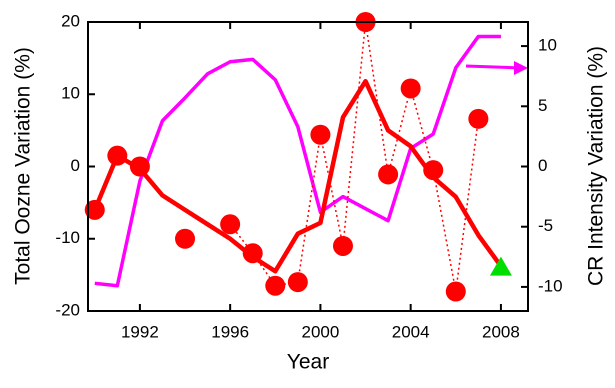 This screenshot has height=388, width=615. What do you see at coordinates (70, 93) in the screenshot?
I see `y-tick-label: 10` at bounding box center [70, 93].